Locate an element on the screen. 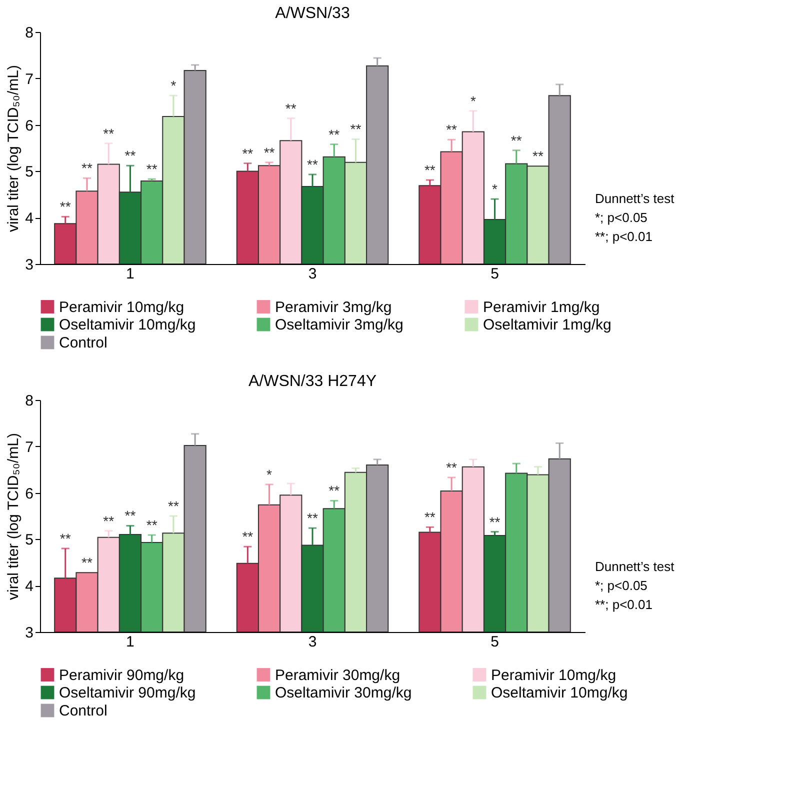 Image resolution: width=805 pixels, height=812 pixels. legend-label: Oseltamivir 1mg/kg is located at coordinates (547, 325).